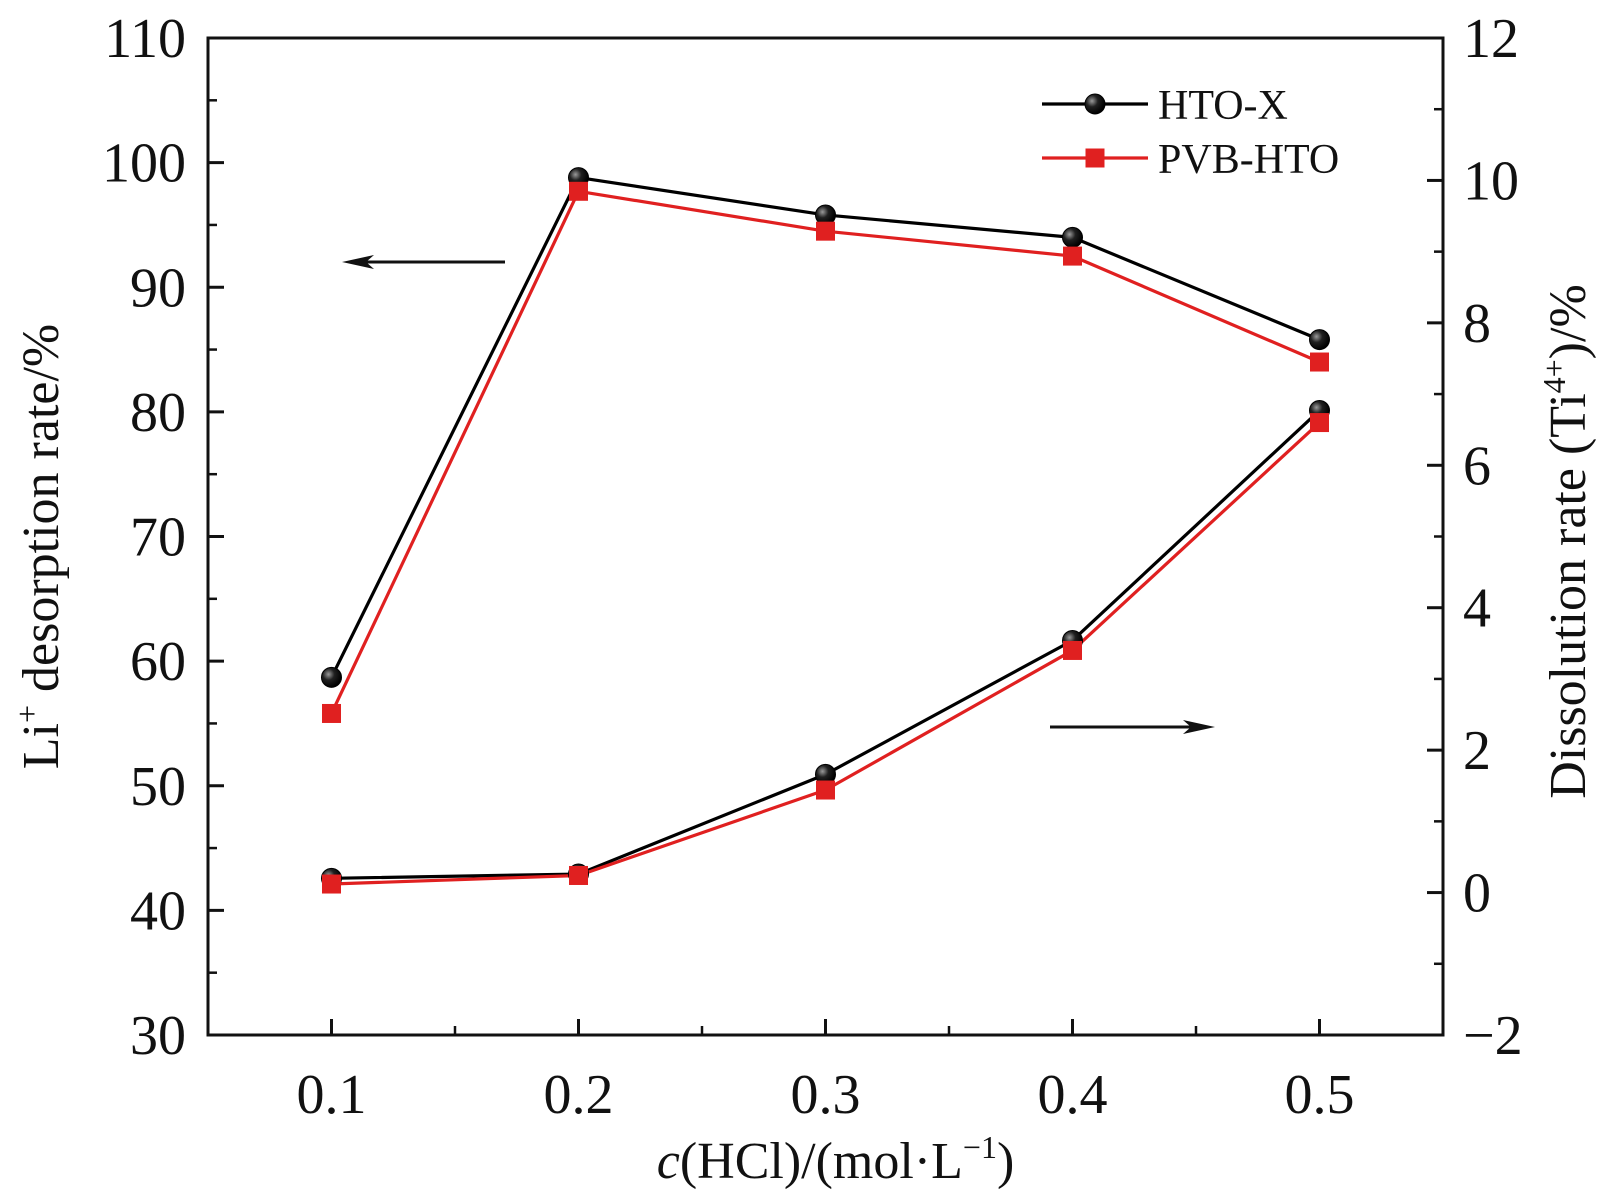 This screenshot has width=1620, height=1197. Describe the element at coordinates (158, 662) in the screenshot. I see `left-tick-label: 60` at that location.